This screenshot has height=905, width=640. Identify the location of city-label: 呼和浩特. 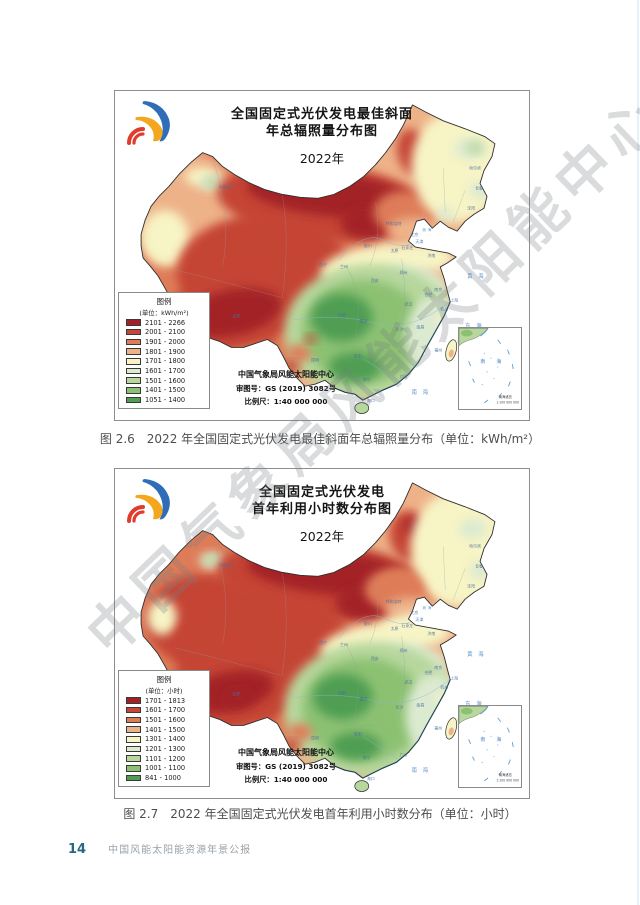
(394, 223).